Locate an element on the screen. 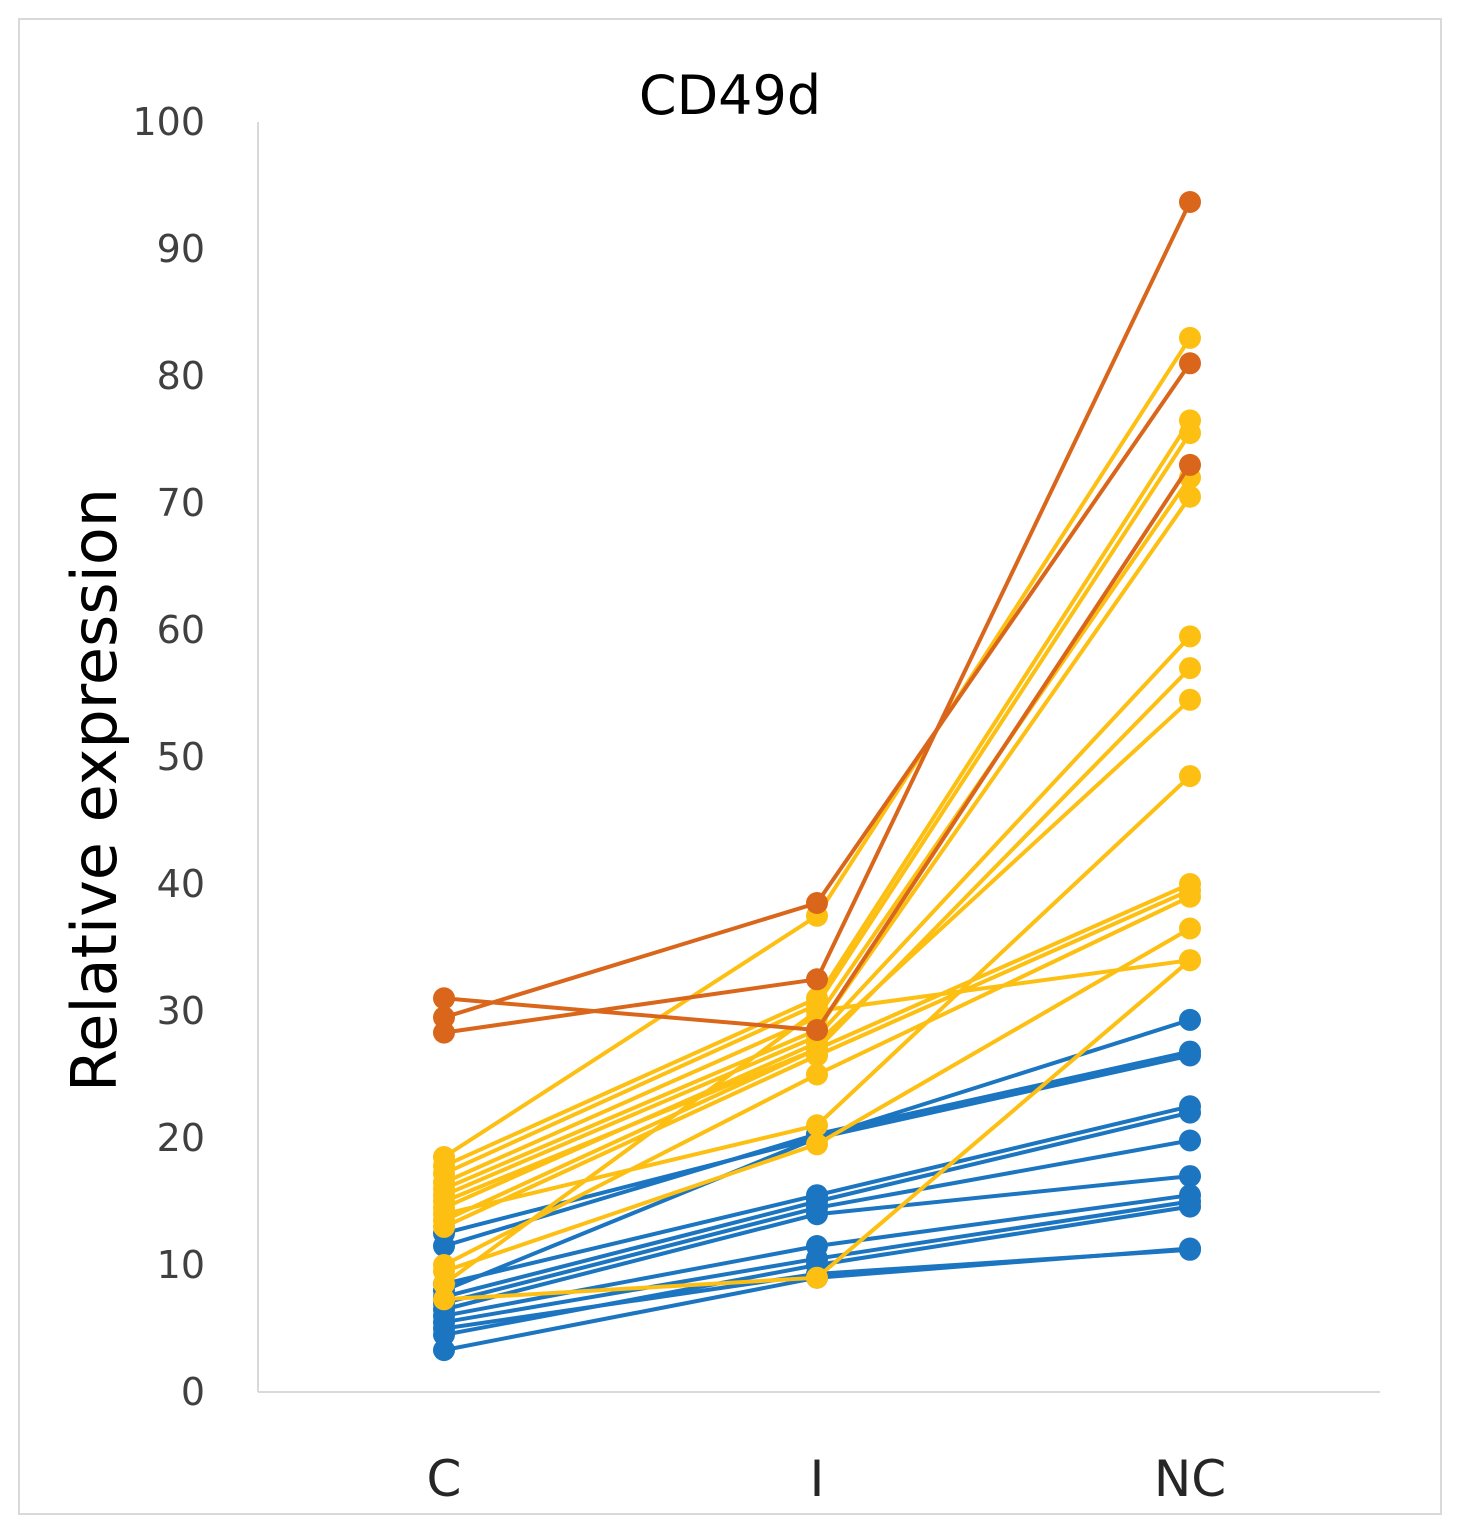 The image size is (1462, 1535). chart-title: CD49d is located at coordinates (730, 95).